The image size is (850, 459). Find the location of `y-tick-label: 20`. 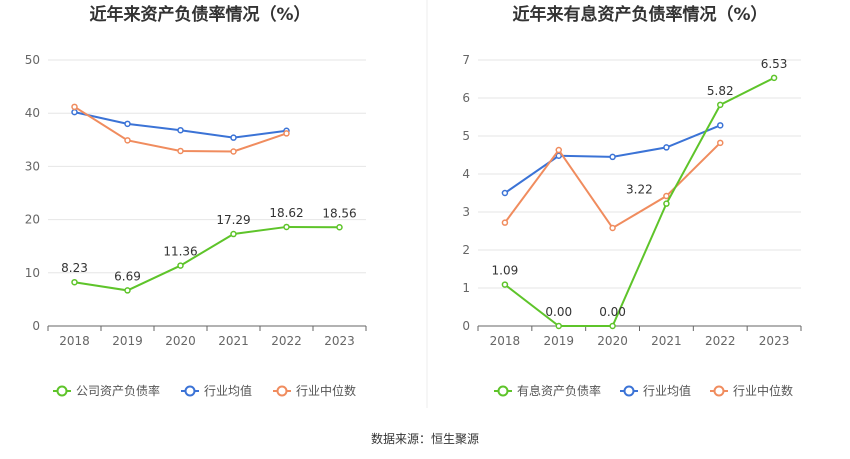

y-tick-label: 20 is located at coordinates (32, 220).